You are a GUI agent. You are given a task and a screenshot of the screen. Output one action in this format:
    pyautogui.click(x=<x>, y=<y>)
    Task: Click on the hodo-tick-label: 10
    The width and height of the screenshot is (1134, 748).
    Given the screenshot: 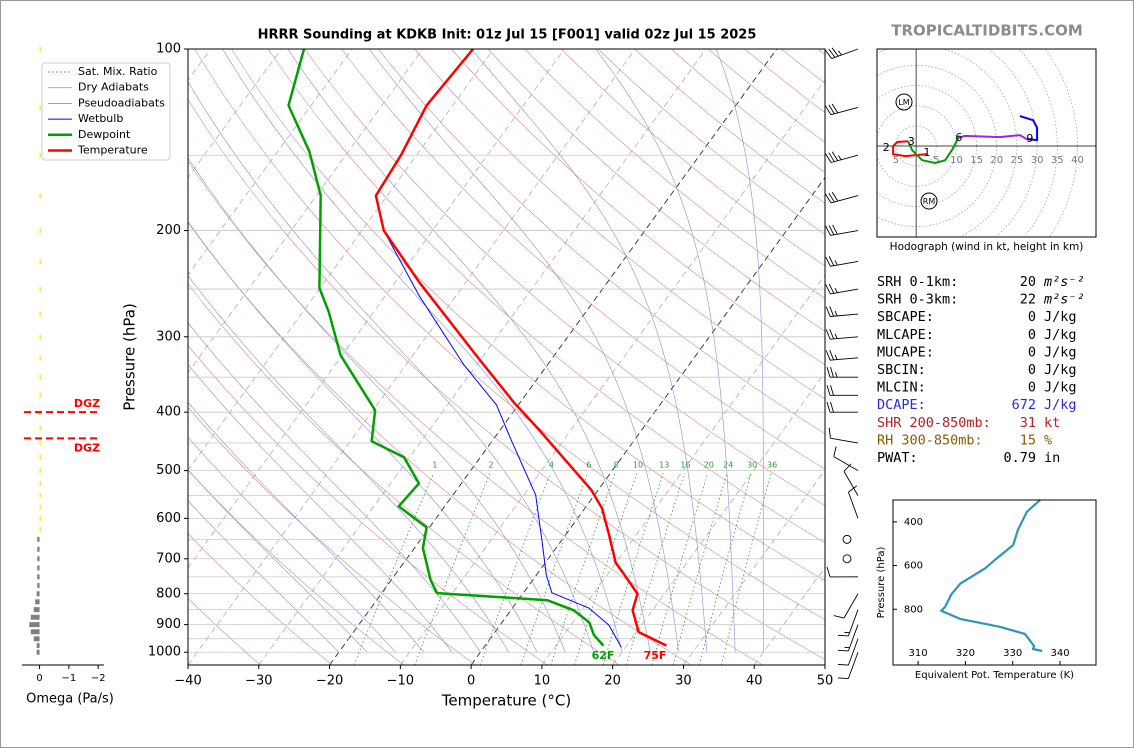 What is the action you would take?
    pyautogui.click(x=956, y=160)
    